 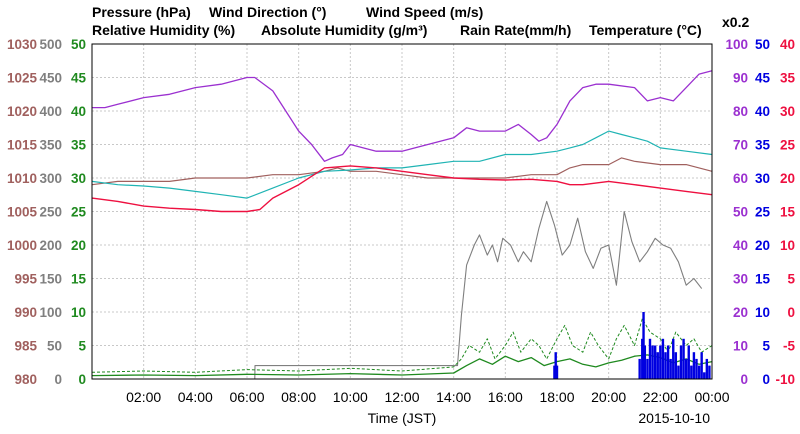 What do you see at coordinates (22, 145) in the screenshot?
I see `y-tick-pressure: 1015` at bounding box center [22, 145].